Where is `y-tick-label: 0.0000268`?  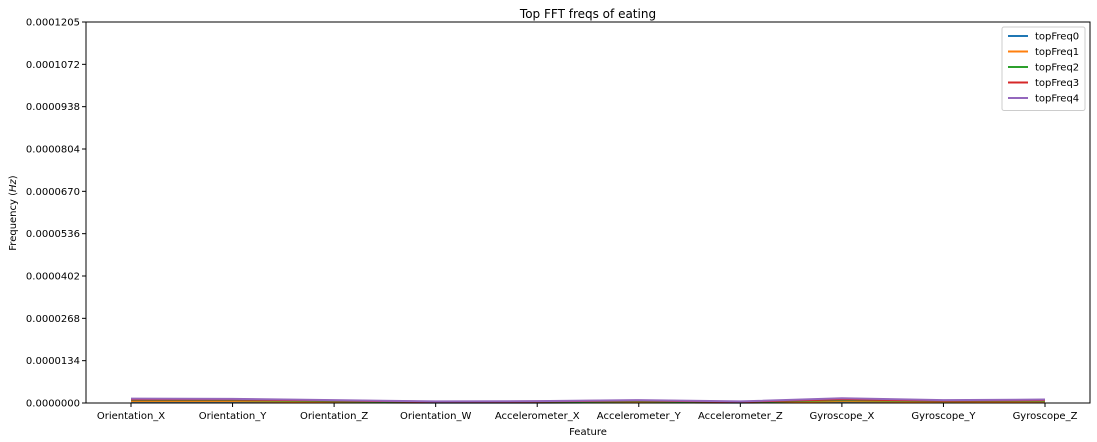
y-tick-label: 0.0000268 is located at coordinates (53, 319).